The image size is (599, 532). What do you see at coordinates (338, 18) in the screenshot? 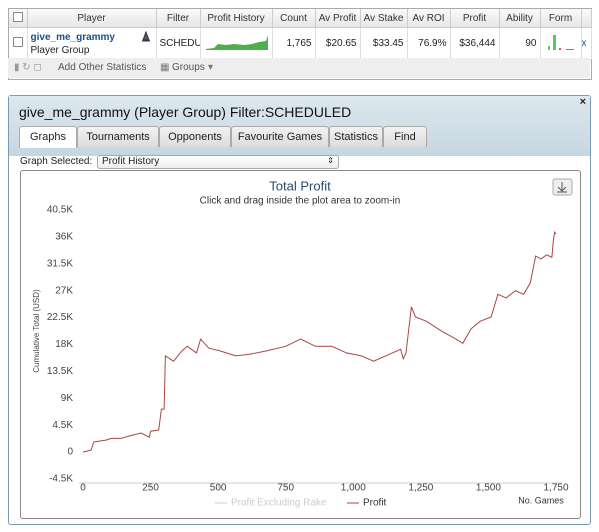
I see `header: Av Profit` at bounding box center [338, 18].